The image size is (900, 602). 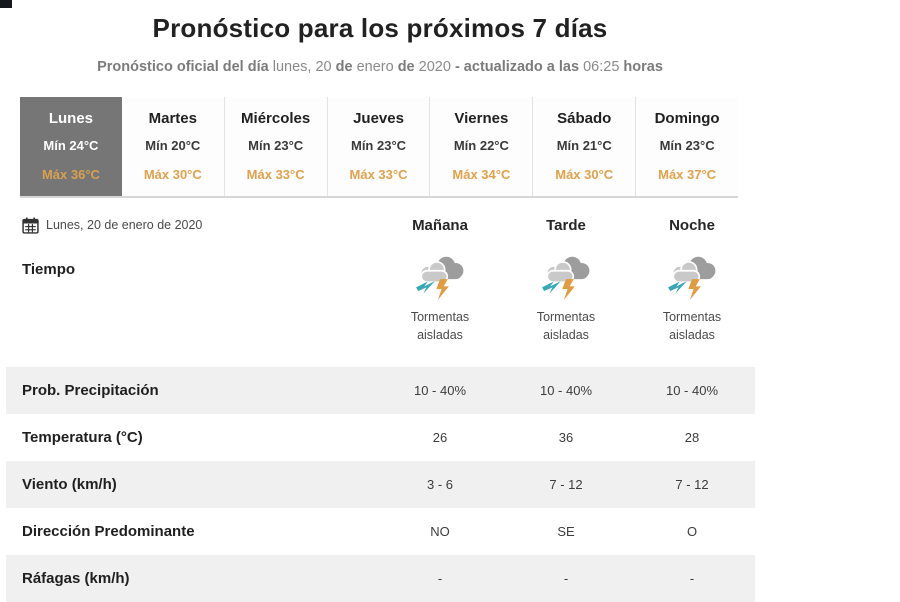 I want to click on row-value-morning: 3 - 6, so click(x=439, y=484).